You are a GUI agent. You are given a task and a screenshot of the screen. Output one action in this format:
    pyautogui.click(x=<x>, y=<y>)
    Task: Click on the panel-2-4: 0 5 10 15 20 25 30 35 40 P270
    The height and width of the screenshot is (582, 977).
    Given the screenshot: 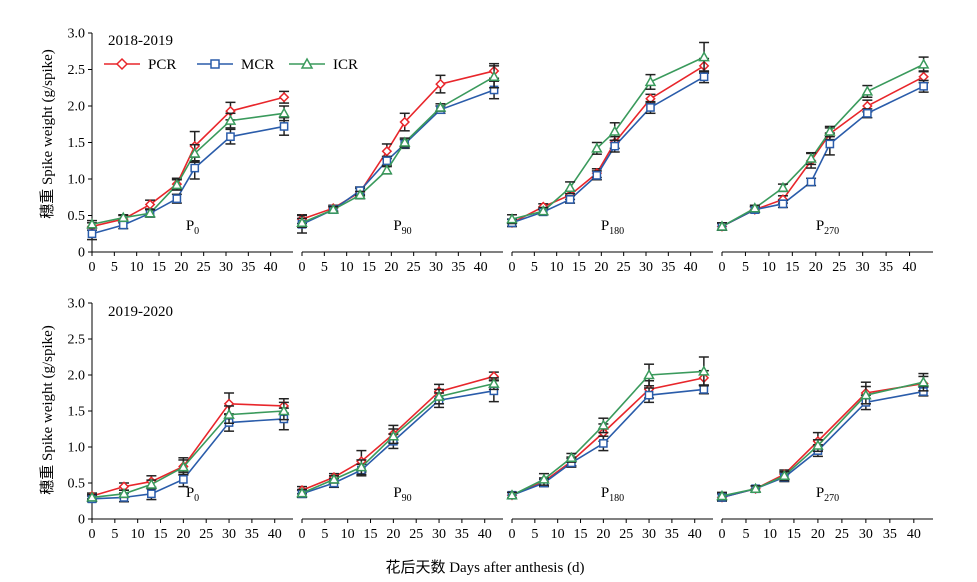 What is the action you would take?
    pyautogui.click(x=824, y=457)
    